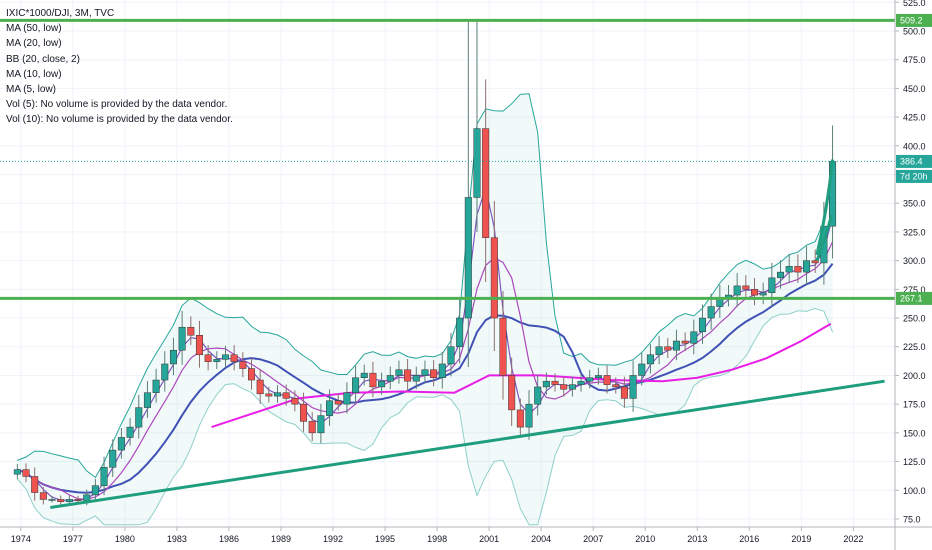 Image resolution: width=932 pixels, height=550 pixels. Describe the element at coordinates (489, 539) in the screenshot. I see `time-tick-label: 2001` at that location.